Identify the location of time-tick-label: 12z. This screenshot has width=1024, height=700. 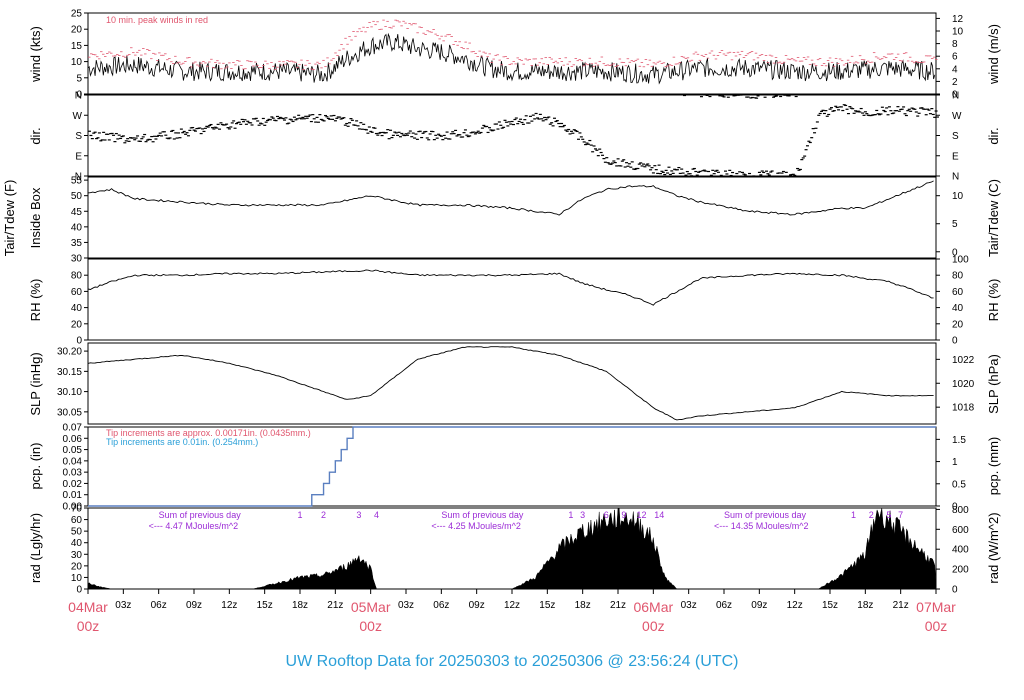
(512, 605).